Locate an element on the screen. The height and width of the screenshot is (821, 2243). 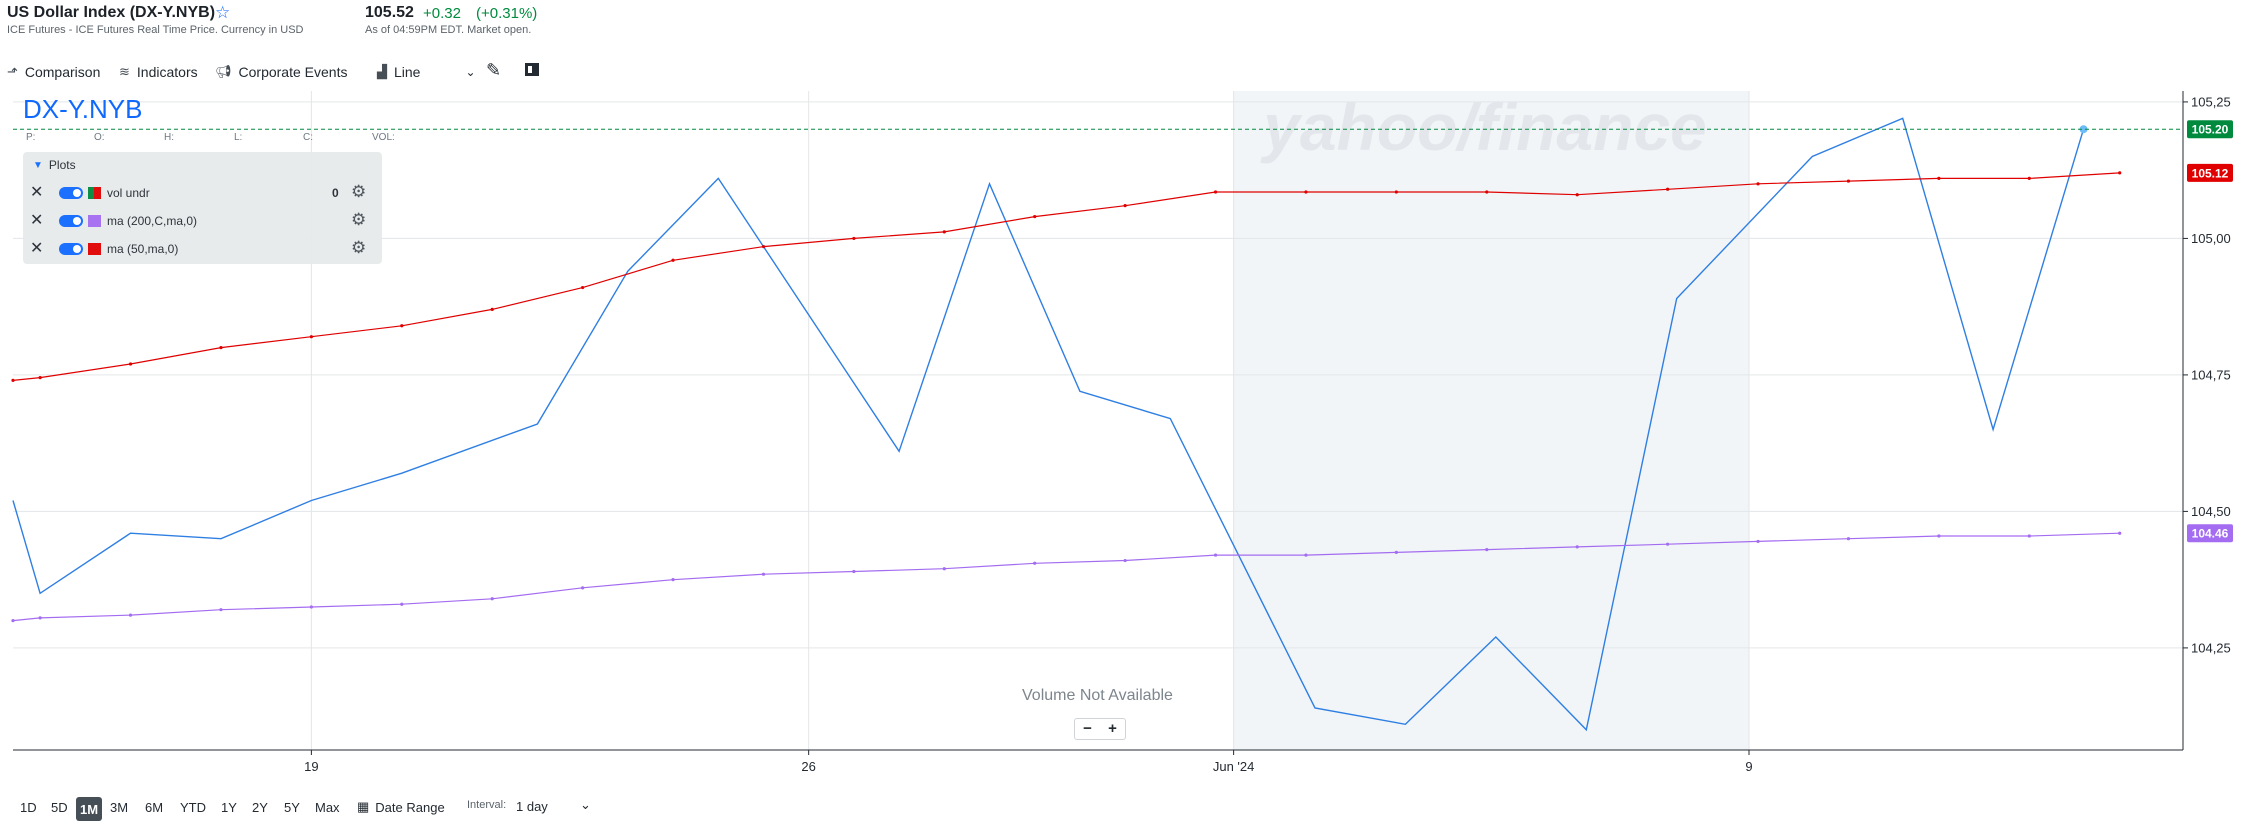
ohlc-h-label: H: is located at coordinates (169, 137).